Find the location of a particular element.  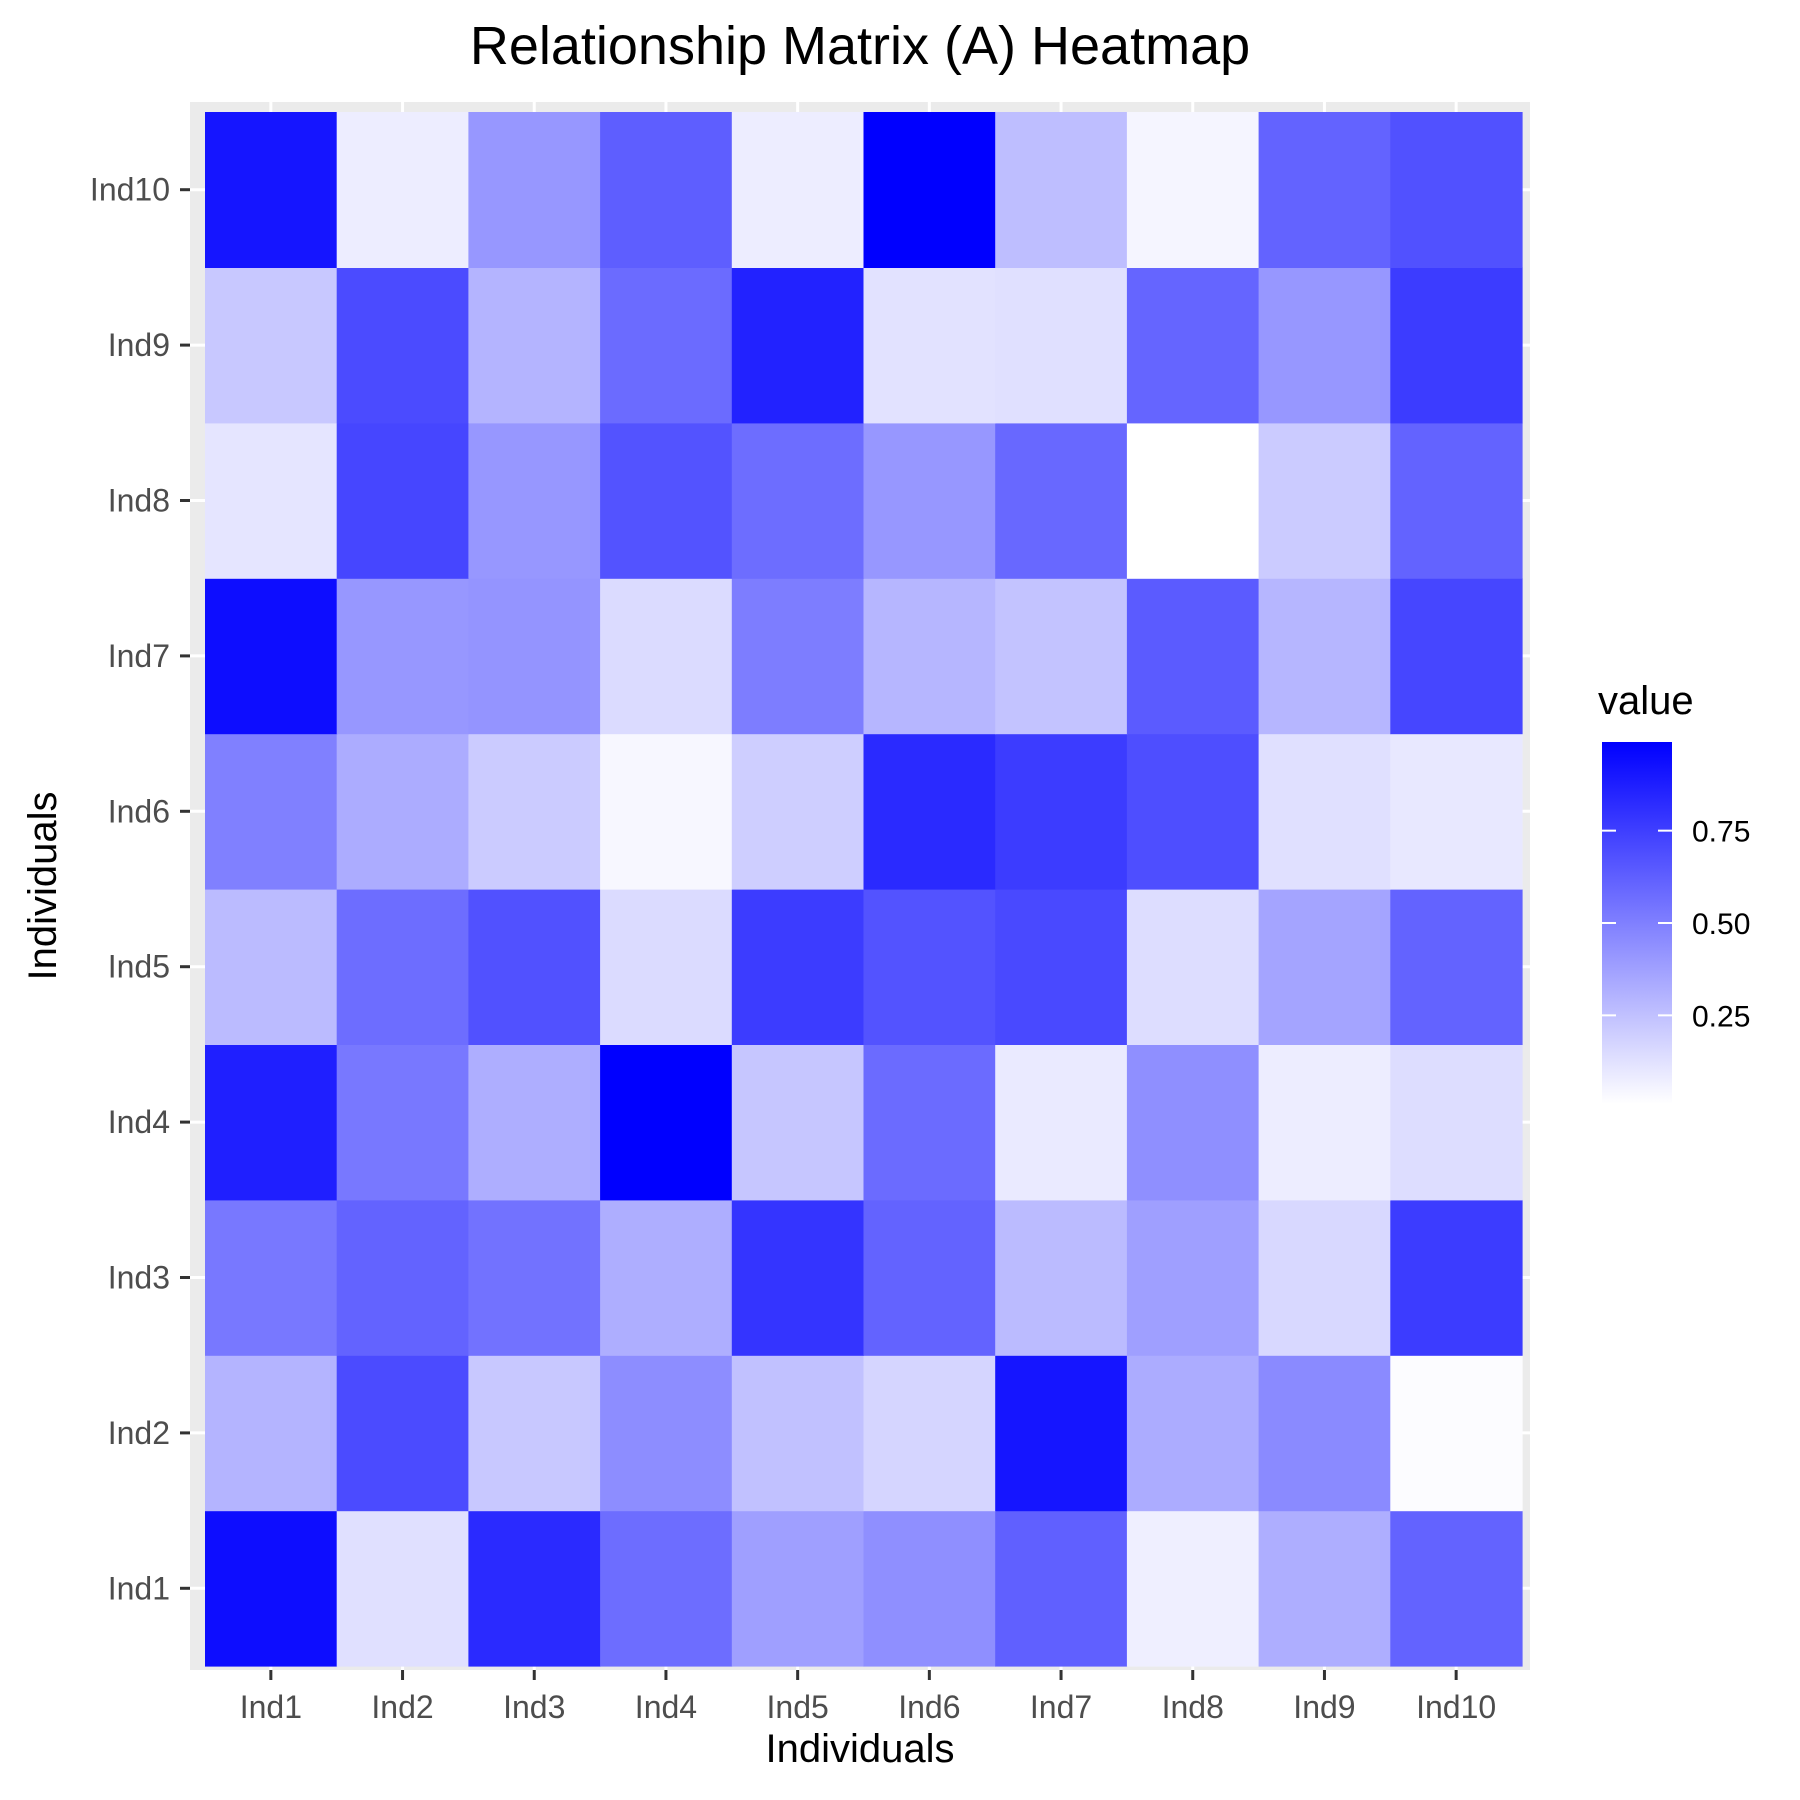

x-tick-label: Ind1 is located at coordinates (271, 1707).